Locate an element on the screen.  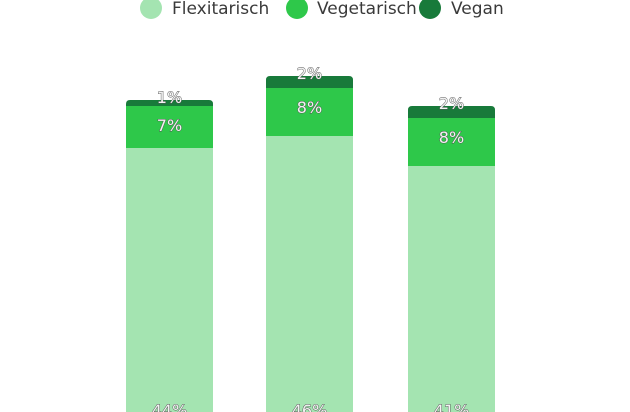
bar-label-flexitarisch-2: 46% is located at coordinates (310, 406).